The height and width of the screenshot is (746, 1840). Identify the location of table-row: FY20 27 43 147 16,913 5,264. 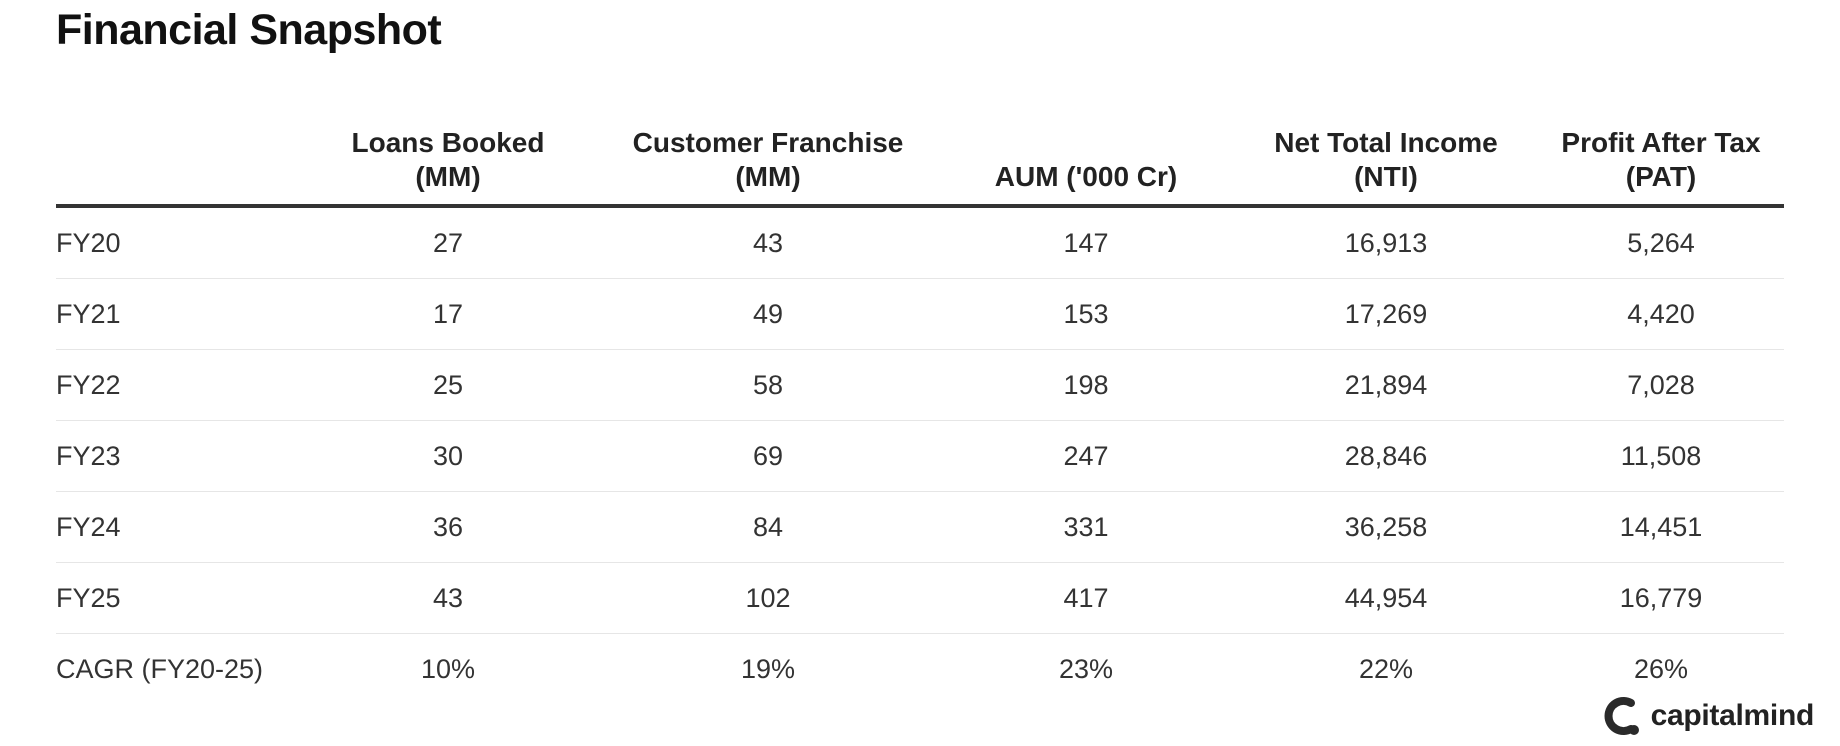
(920, 242).